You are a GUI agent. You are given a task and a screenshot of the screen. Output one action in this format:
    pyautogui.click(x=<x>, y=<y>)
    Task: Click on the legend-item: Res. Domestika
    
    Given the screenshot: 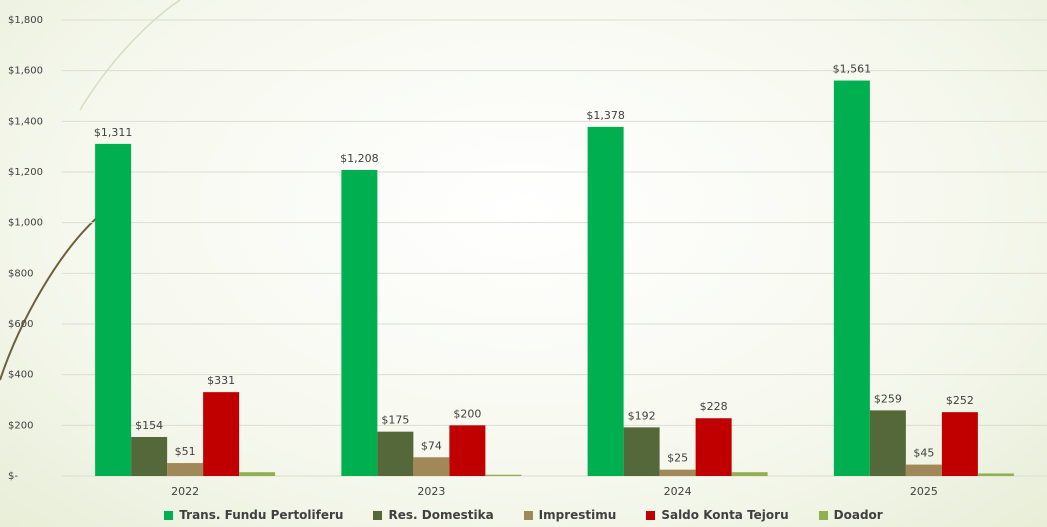 What is the action you would take?
    pyautogui.click(x=433, y=515)
    